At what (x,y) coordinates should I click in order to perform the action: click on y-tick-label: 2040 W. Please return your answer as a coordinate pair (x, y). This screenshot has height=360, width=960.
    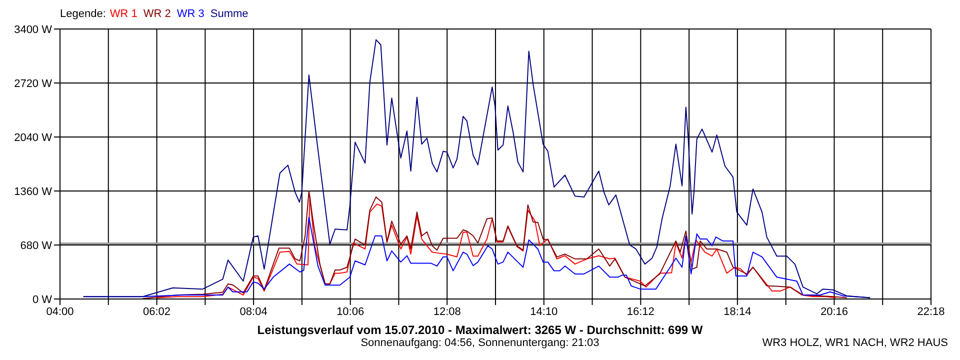
    Looking at the image, I should click on (33, 138).